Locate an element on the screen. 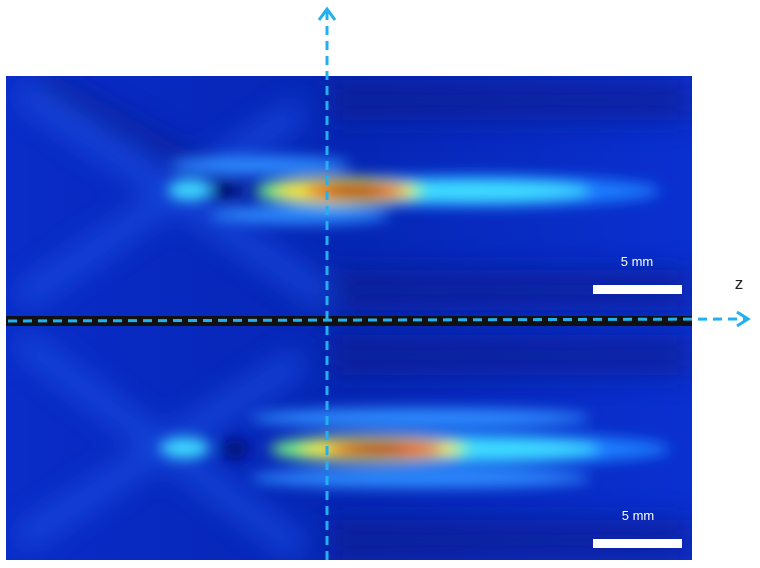  separator is located at coordinates (349, 321).